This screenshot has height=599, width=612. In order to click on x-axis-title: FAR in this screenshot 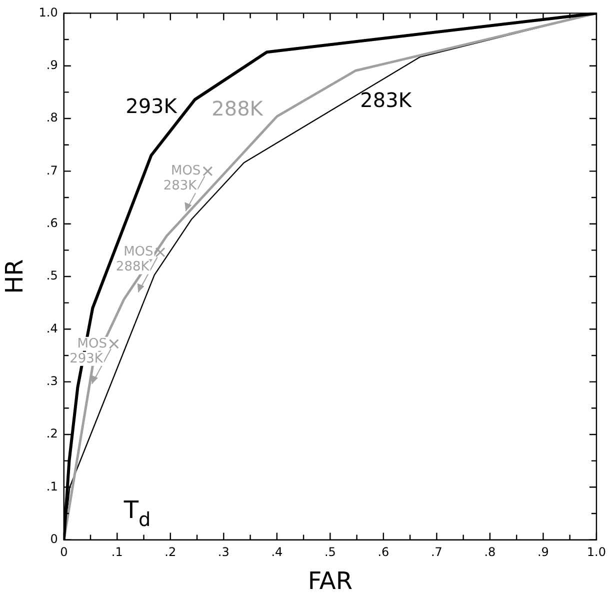, I will do `click(330, 580)`.